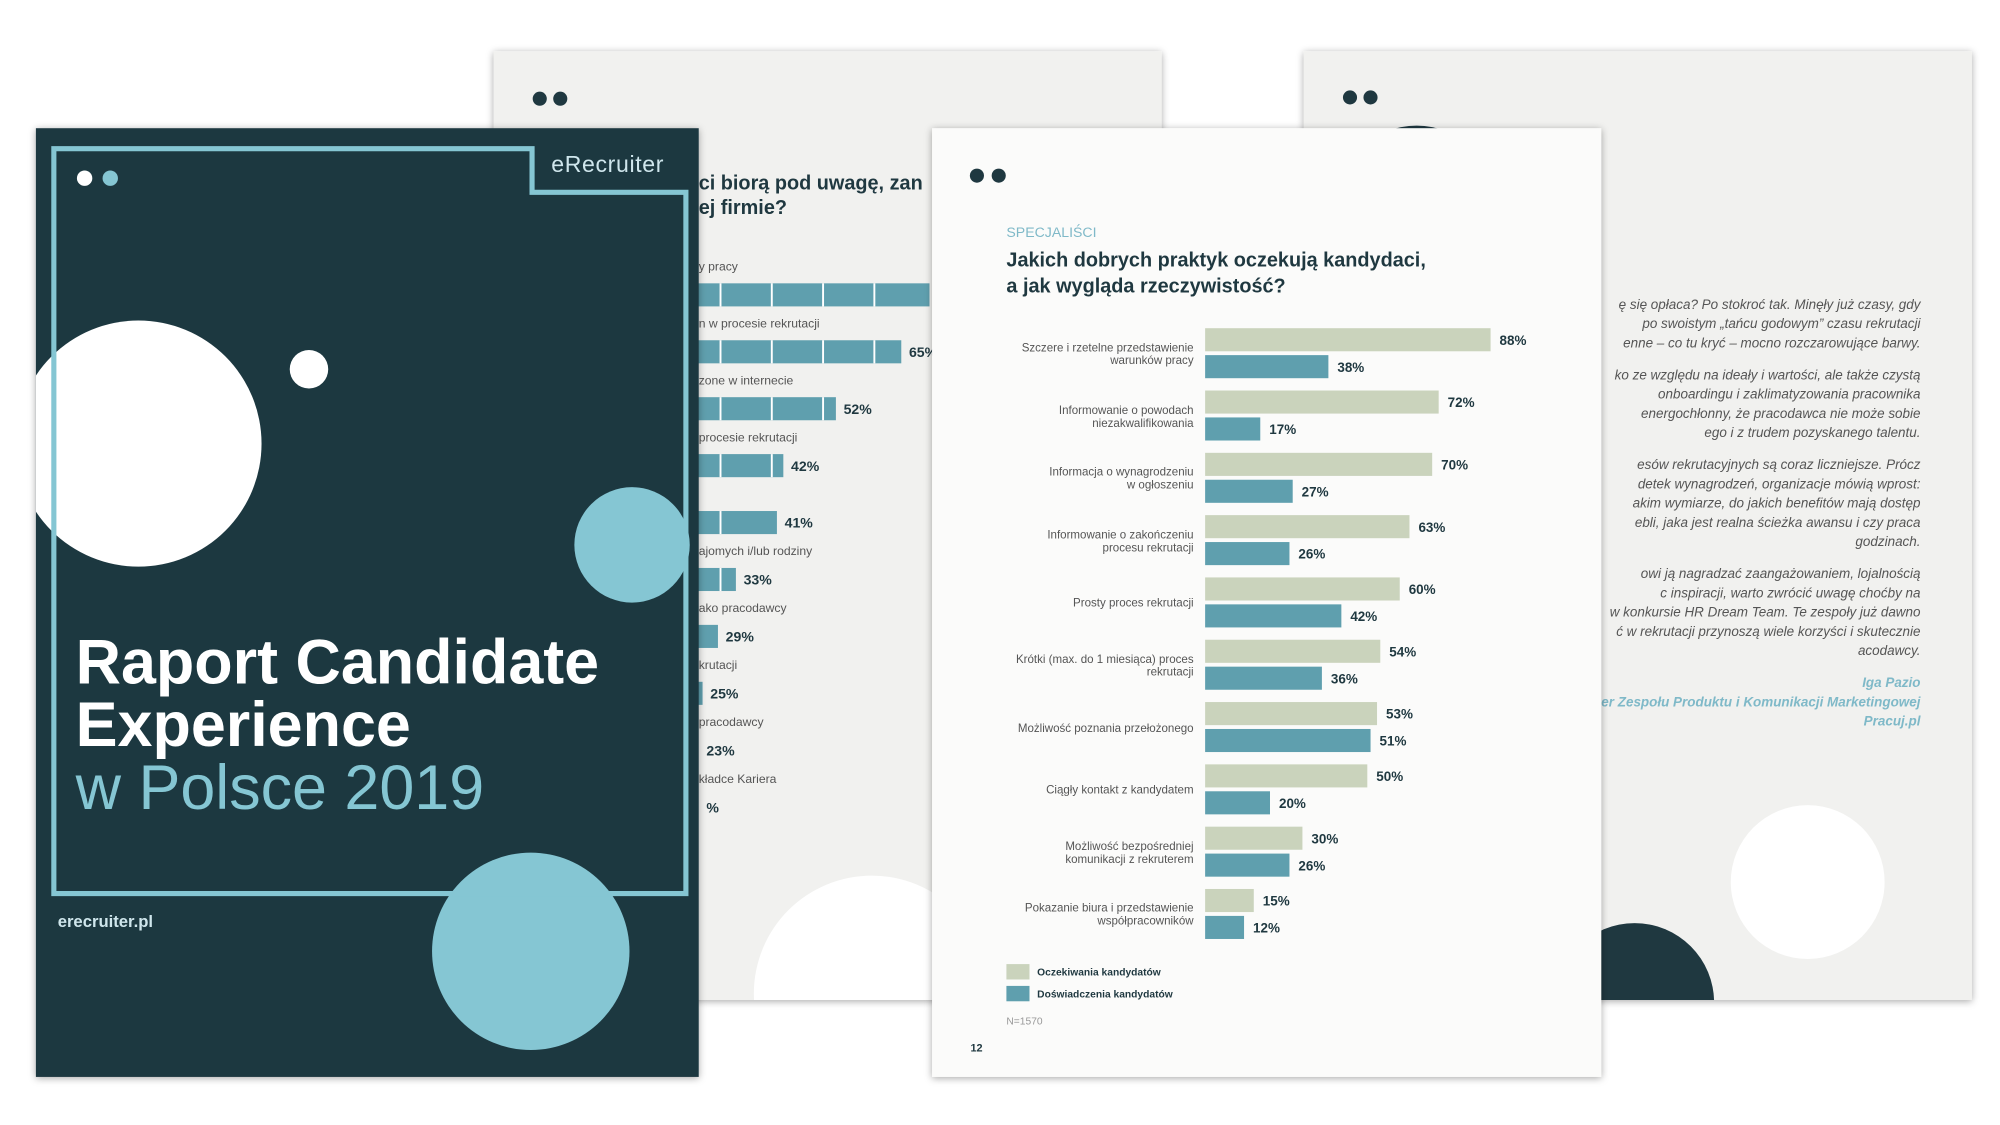  What do you see at coordinates (1324, 838) in the screenshot?
I see `value-label: 30%` at bounding box center [1324, 838].